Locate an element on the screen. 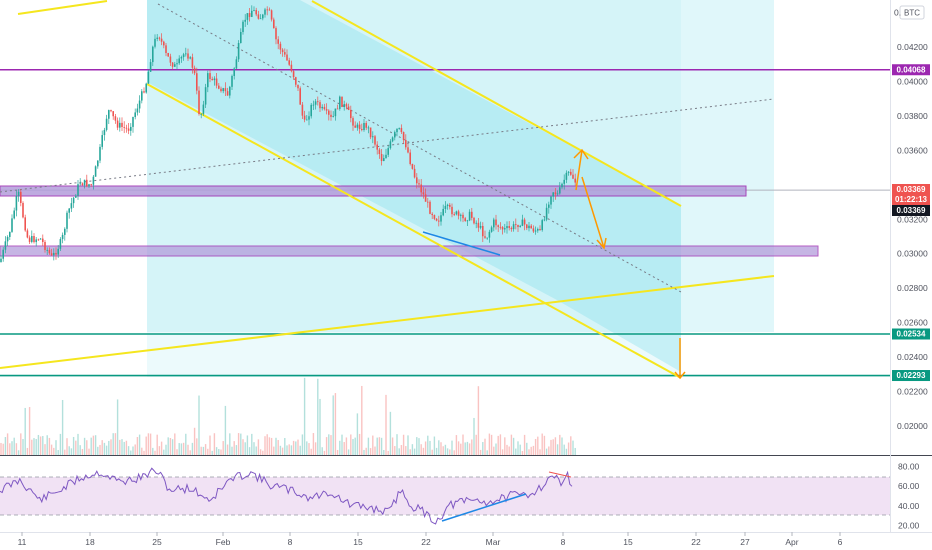 This screenshot has width=932, height=550. trendline-top-left is located at coordinates (62, 7).